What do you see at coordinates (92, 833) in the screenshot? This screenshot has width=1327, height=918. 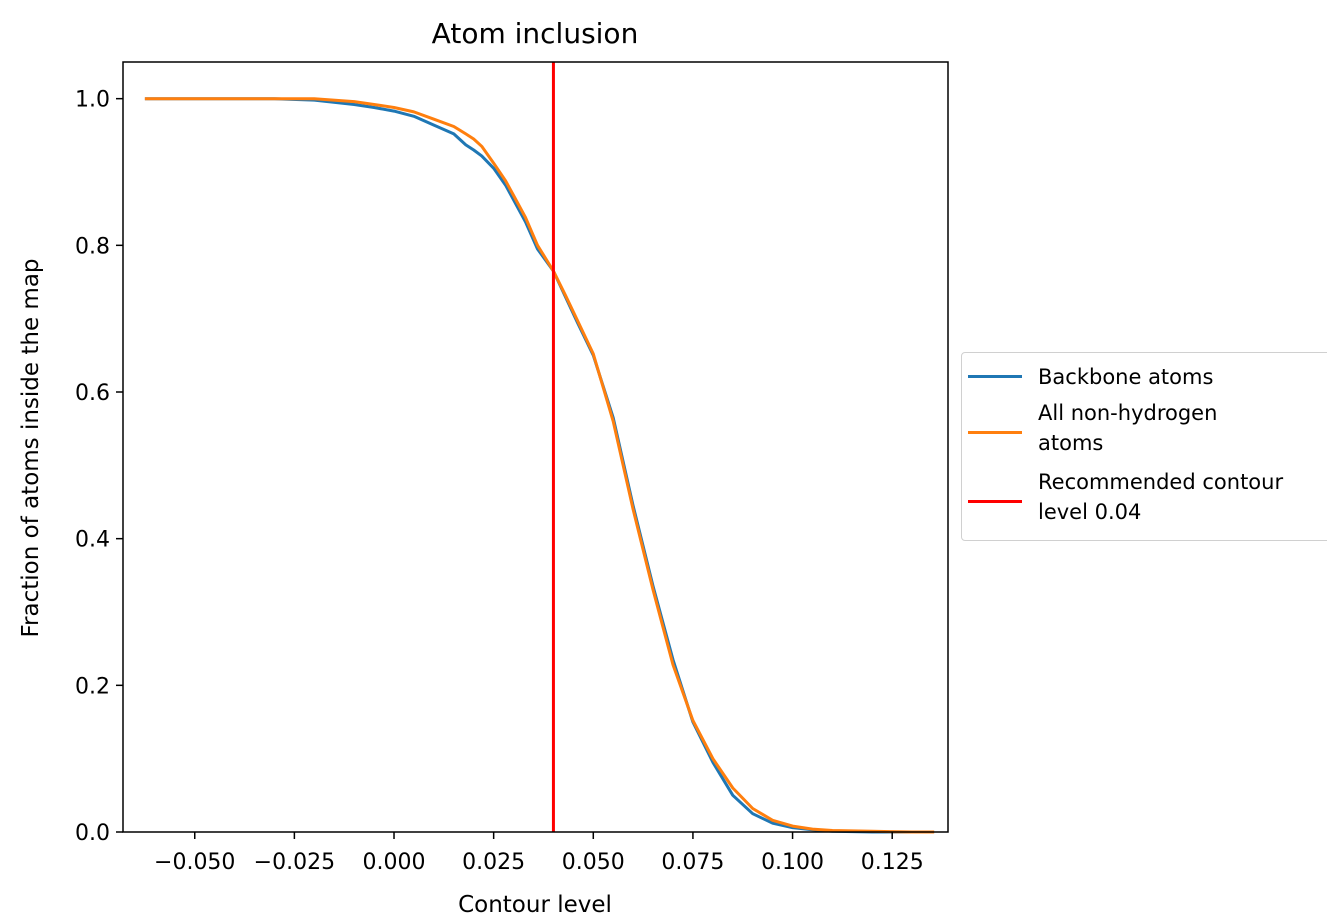 I see `y-tick-label: 0.0` at bounding box center [92, 833].